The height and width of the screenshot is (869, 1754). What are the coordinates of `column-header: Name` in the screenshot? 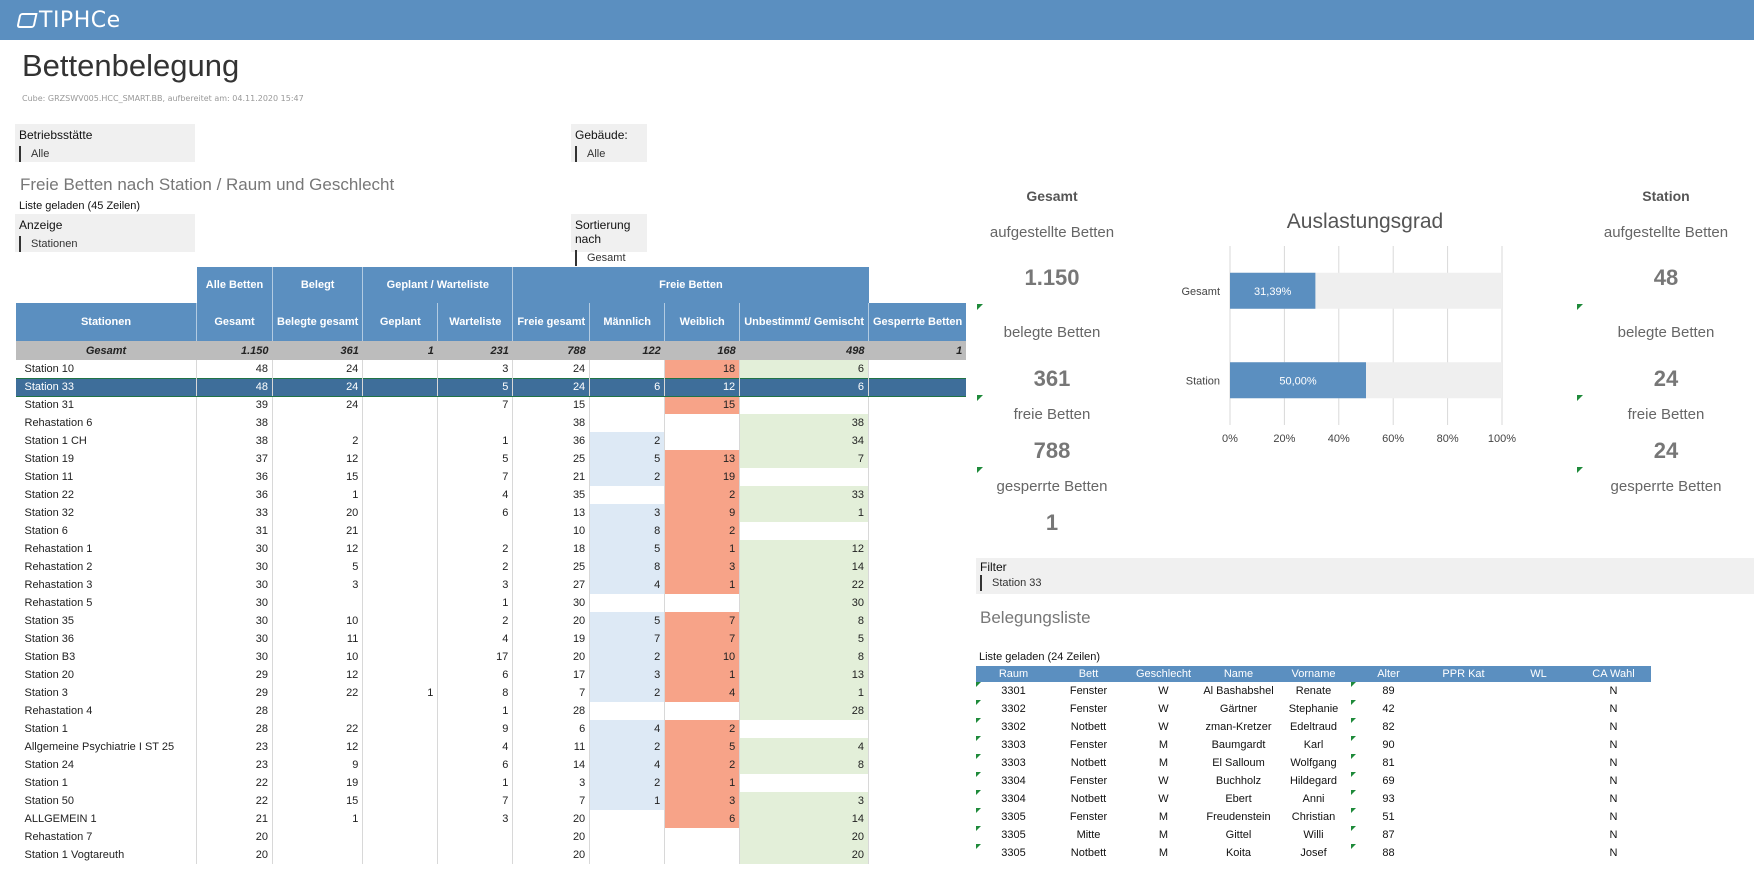 It's located at (1238, 674).